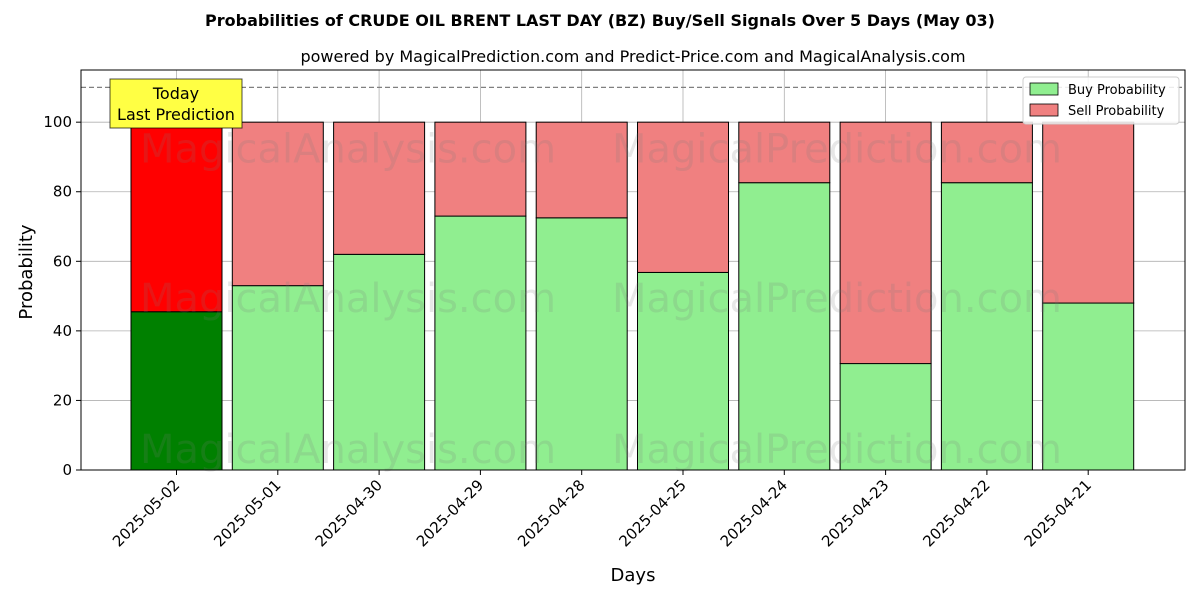  What do you see at coordinates (855, 513) in the screenshot?
I see `x-tick-label: 2025-04-23` at bounding box center [855, 513].